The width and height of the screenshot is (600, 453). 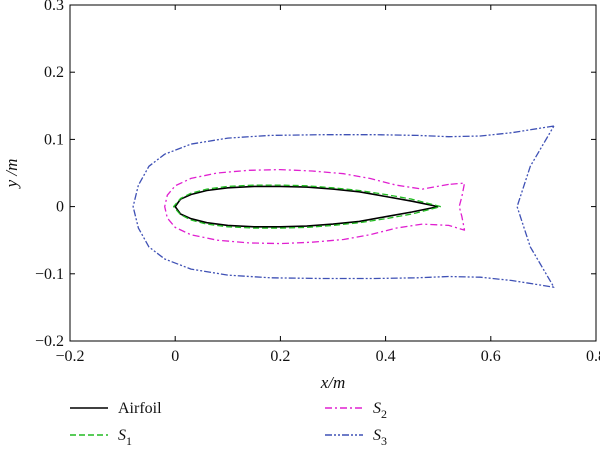 I want to click on legend-label-sub: 1, so click(x=129, y=441).